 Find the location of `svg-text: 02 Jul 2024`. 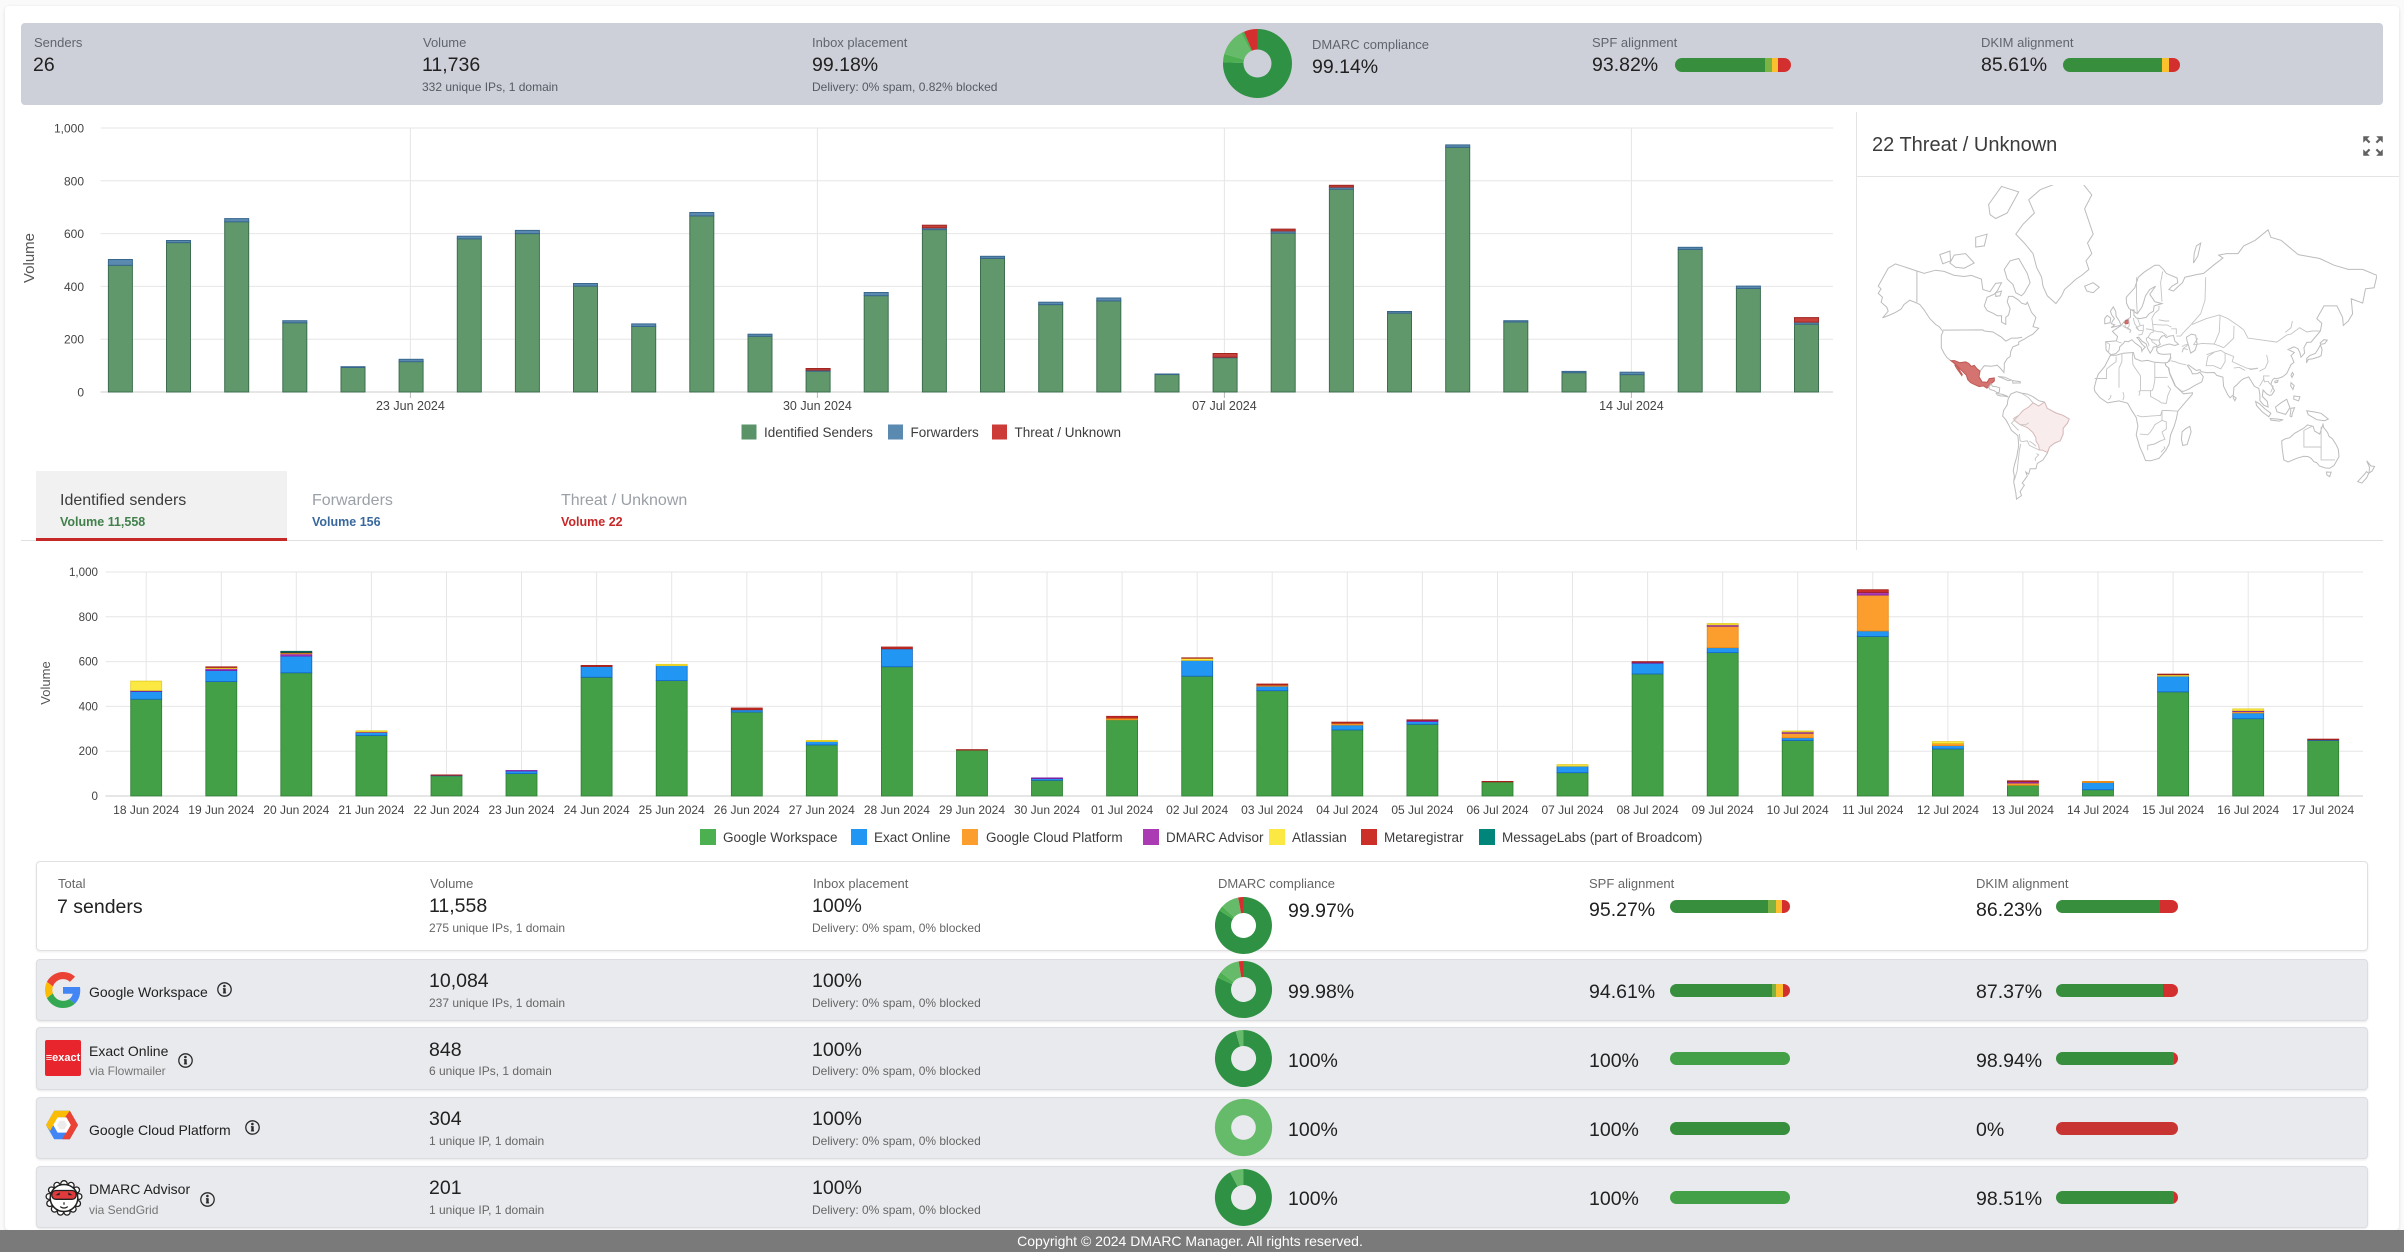

svg-text: 02 Jul 2024 is located at coordinates (1197, 810).